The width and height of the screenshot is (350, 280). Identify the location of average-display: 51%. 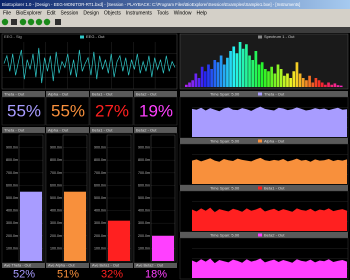
(68, 274).